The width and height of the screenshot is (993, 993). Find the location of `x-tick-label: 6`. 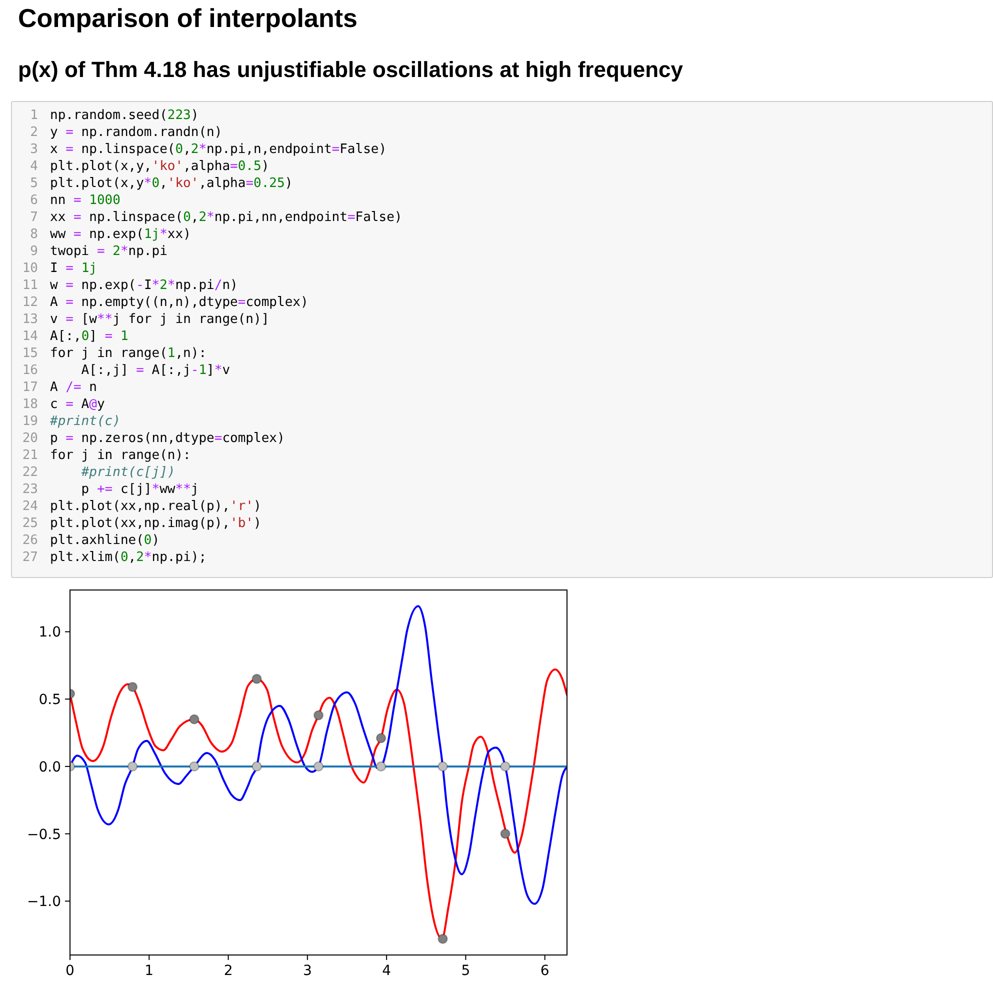

x-tick-label: 6 is located at coordinates (545, 970).